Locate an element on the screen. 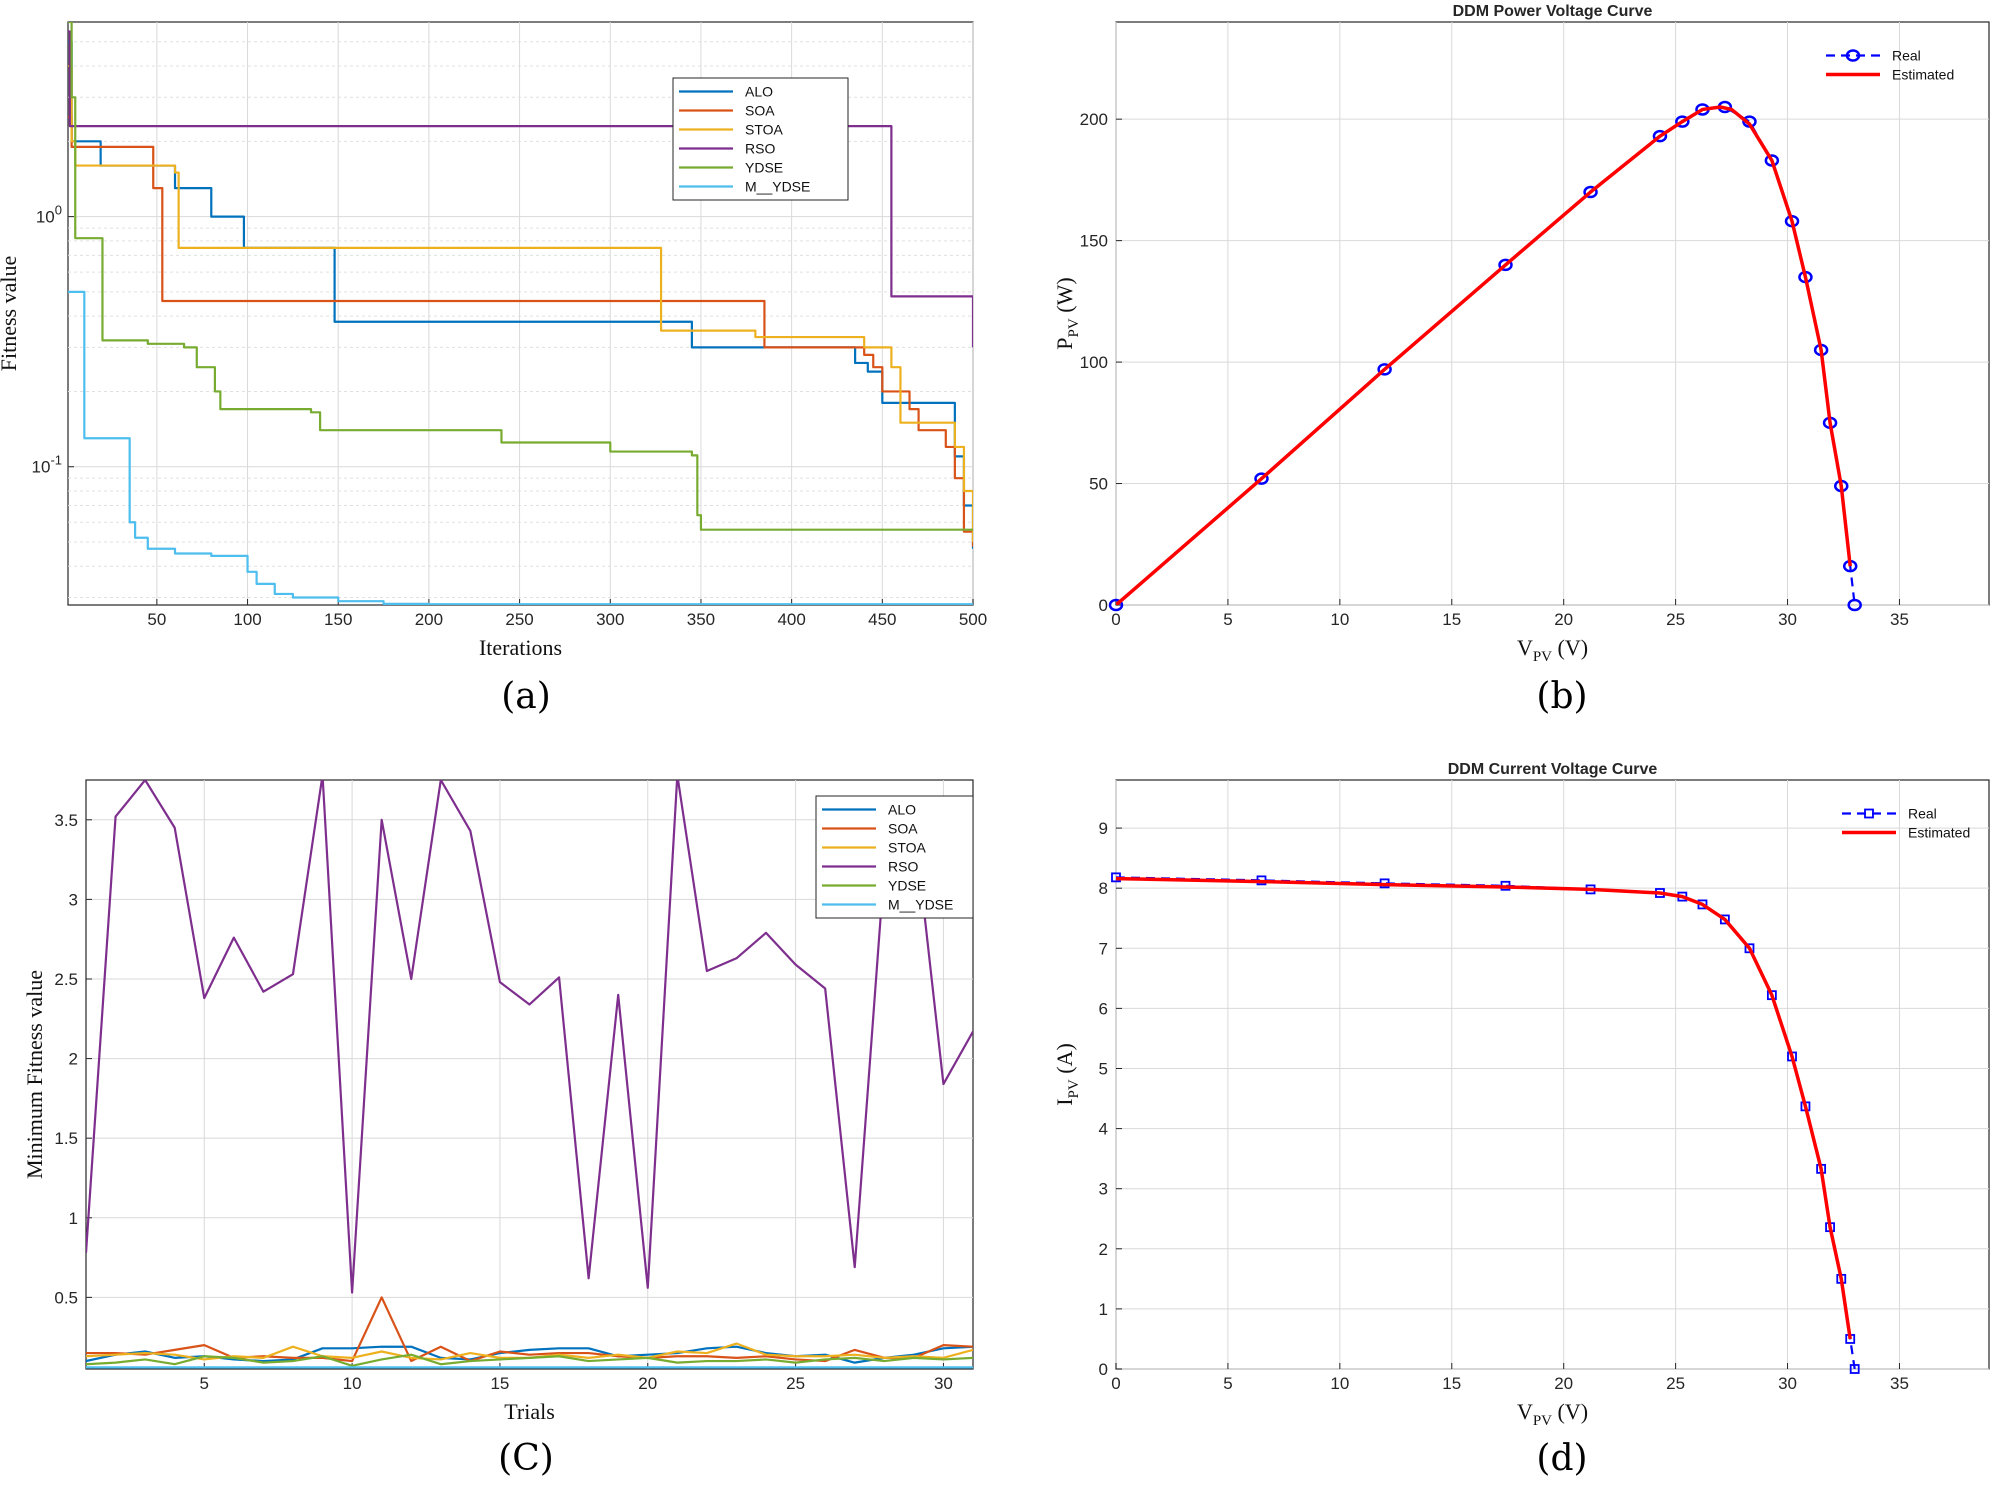 The width and height of the screenshot is (2006, 1485). x-axis-label: VPV (V) is located at coordinates (1552, 650).